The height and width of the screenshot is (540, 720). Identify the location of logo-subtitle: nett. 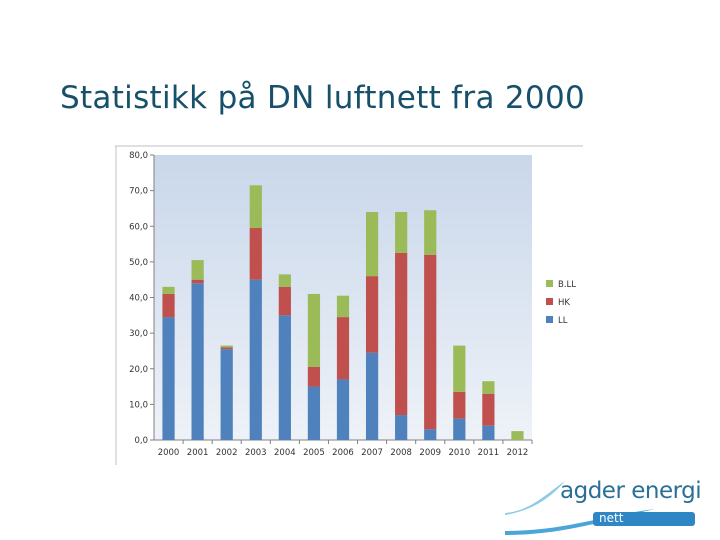
(611, 518).